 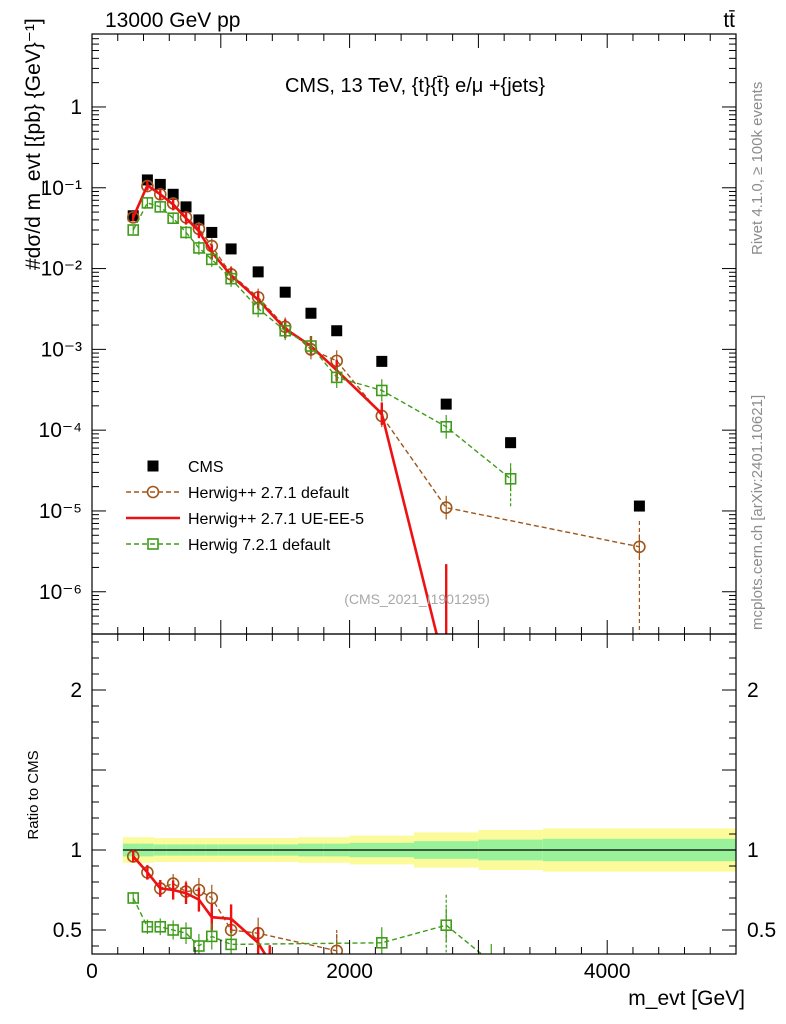 I want to click on ratio-y-tick-label: 2, so click(x=76, y=690).